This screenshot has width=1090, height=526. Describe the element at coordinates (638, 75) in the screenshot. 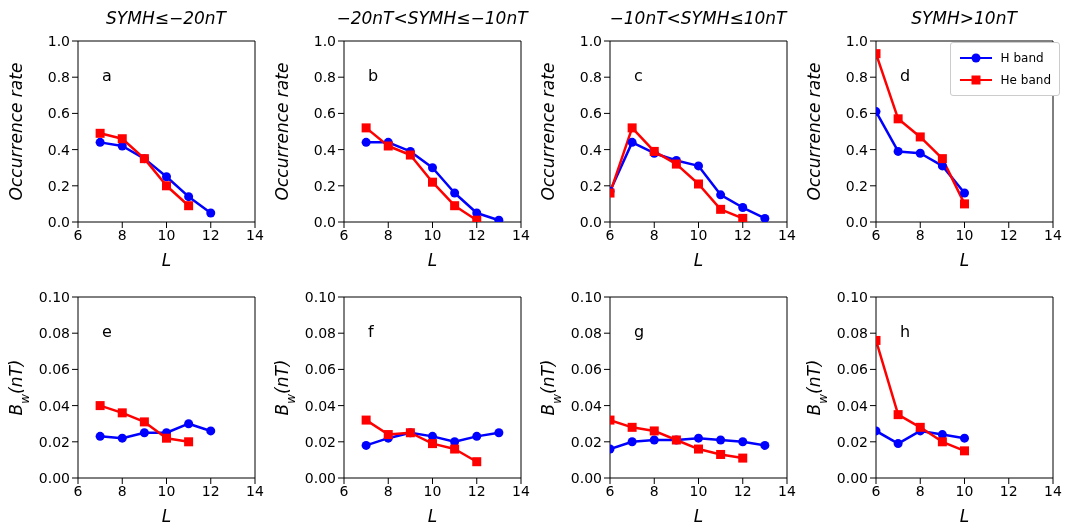

I see `annotation: c` at that location.